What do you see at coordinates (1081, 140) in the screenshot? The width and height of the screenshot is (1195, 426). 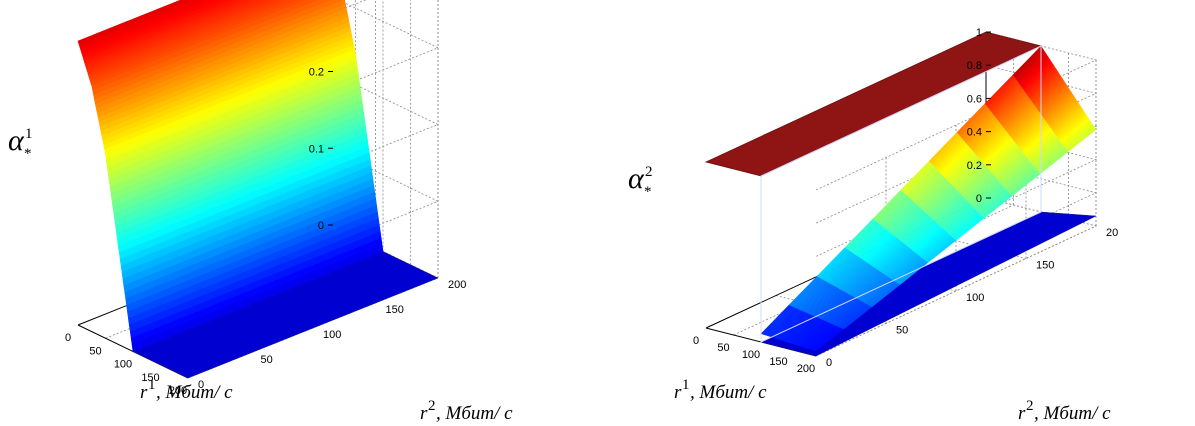 I see `surface-ramp-cell` at bounding box center [1081, 140].